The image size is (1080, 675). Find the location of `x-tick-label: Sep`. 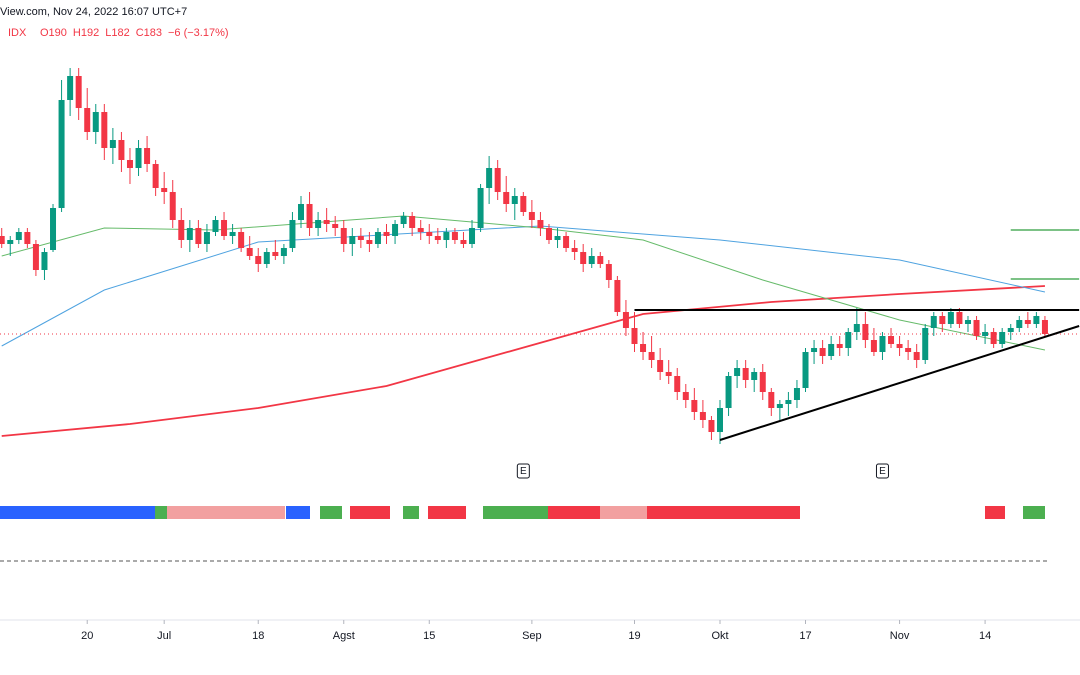

x-tick-label: Sep is located at coordinates (532, 636).